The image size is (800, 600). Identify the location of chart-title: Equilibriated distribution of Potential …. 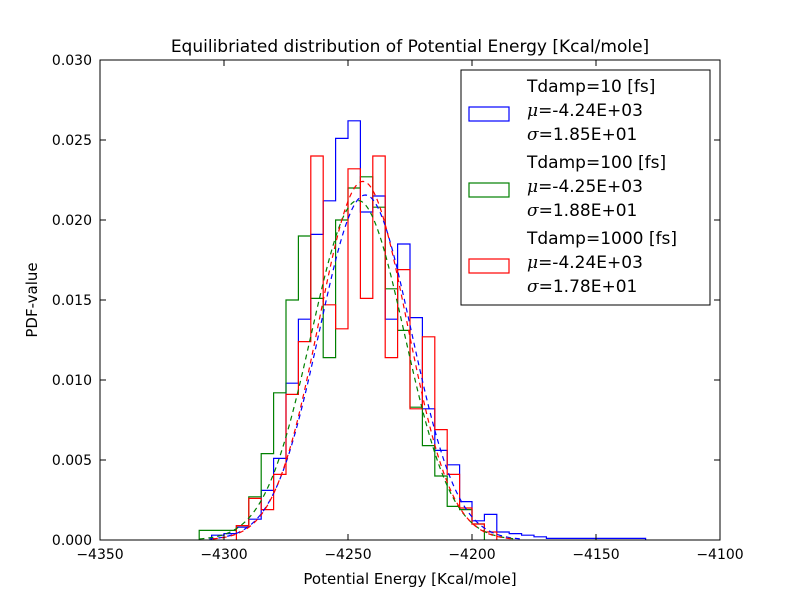
(410, 47).